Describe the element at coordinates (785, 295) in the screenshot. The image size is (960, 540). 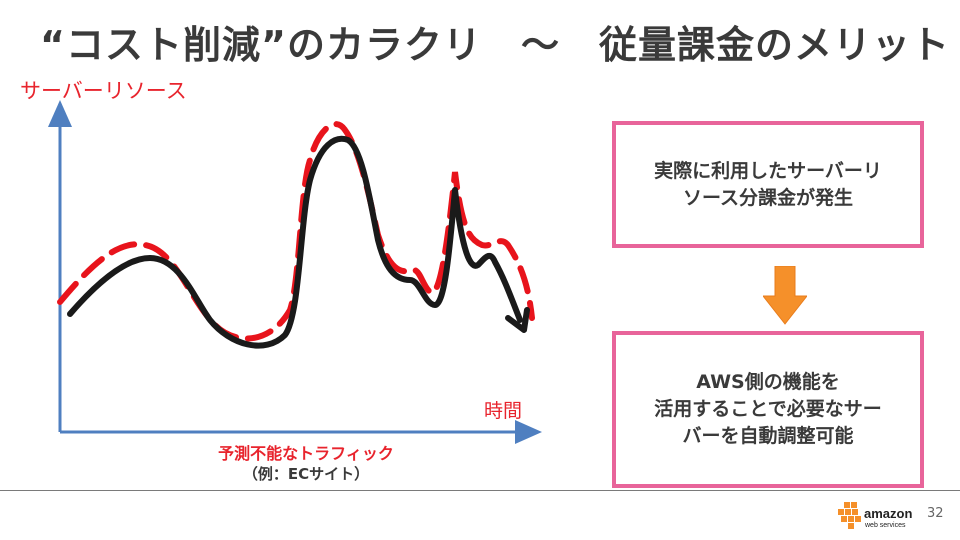
I see `down-arrow-icon` at that location.